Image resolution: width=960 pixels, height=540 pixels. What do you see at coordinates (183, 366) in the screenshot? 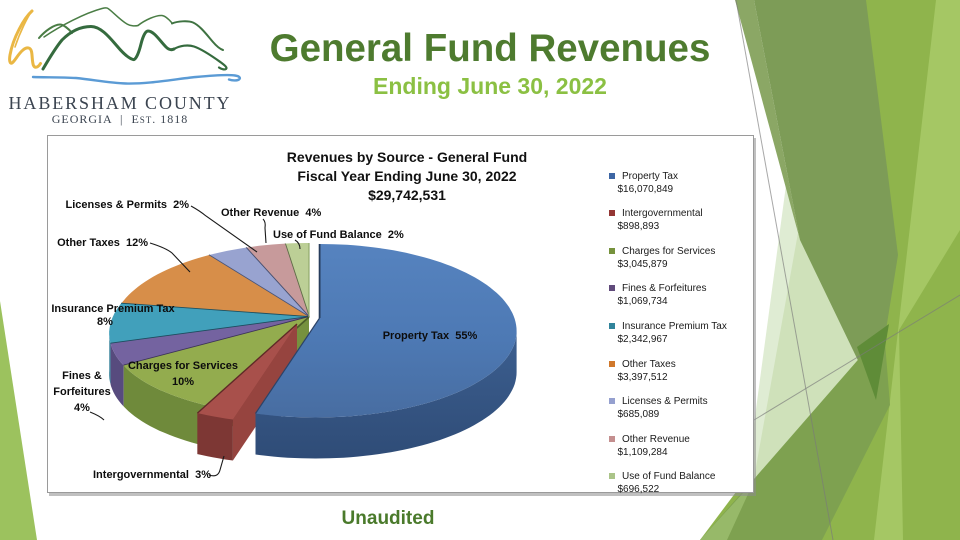
I see `svg-text: Charges for Services` at bounding box center [183, 366].